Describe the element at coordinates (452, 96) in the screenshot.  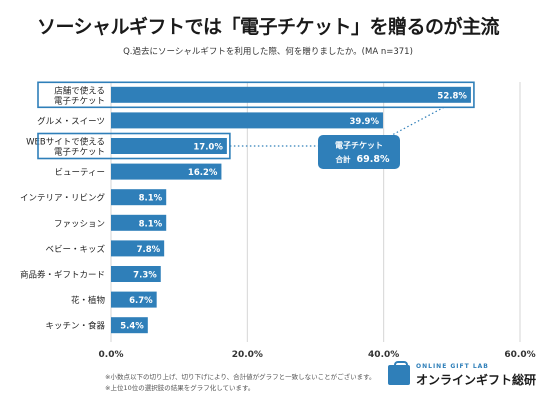
I see `bar-value-label: 52.8%` at that location.